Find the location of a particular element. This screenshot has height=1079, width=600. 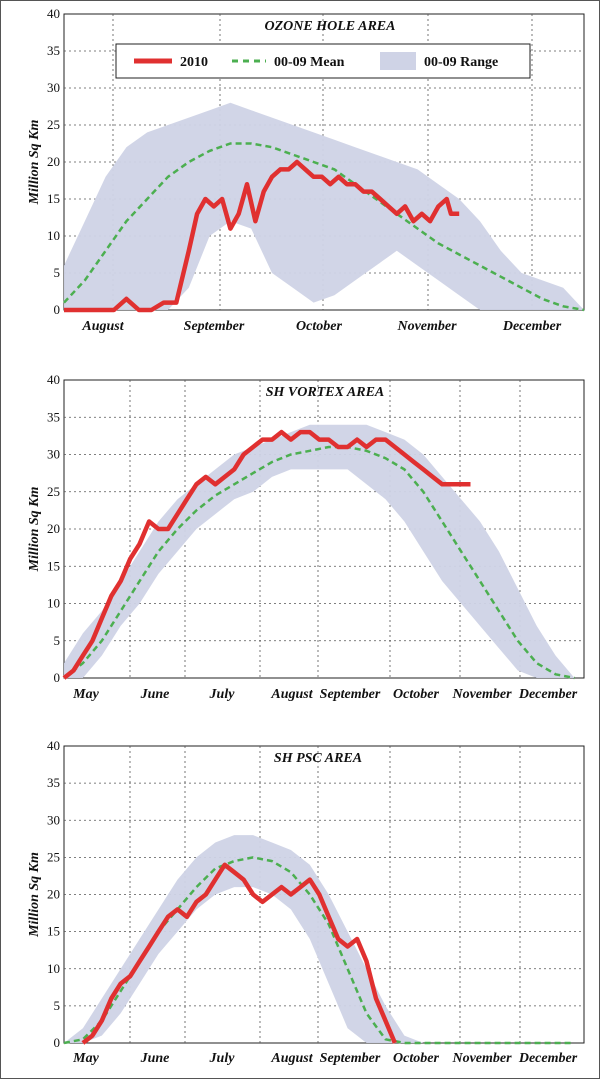

legend-label-2010: 2010 is located at coordinates (194, 62).